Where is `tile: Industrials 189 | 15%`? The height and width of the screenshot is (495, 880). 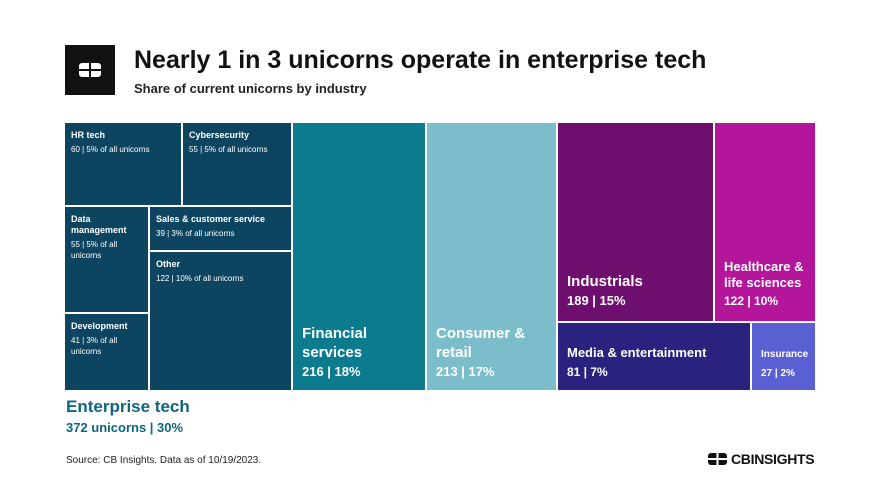
tile: Industrials 189 | 15% is located at coordinates (635, 222).